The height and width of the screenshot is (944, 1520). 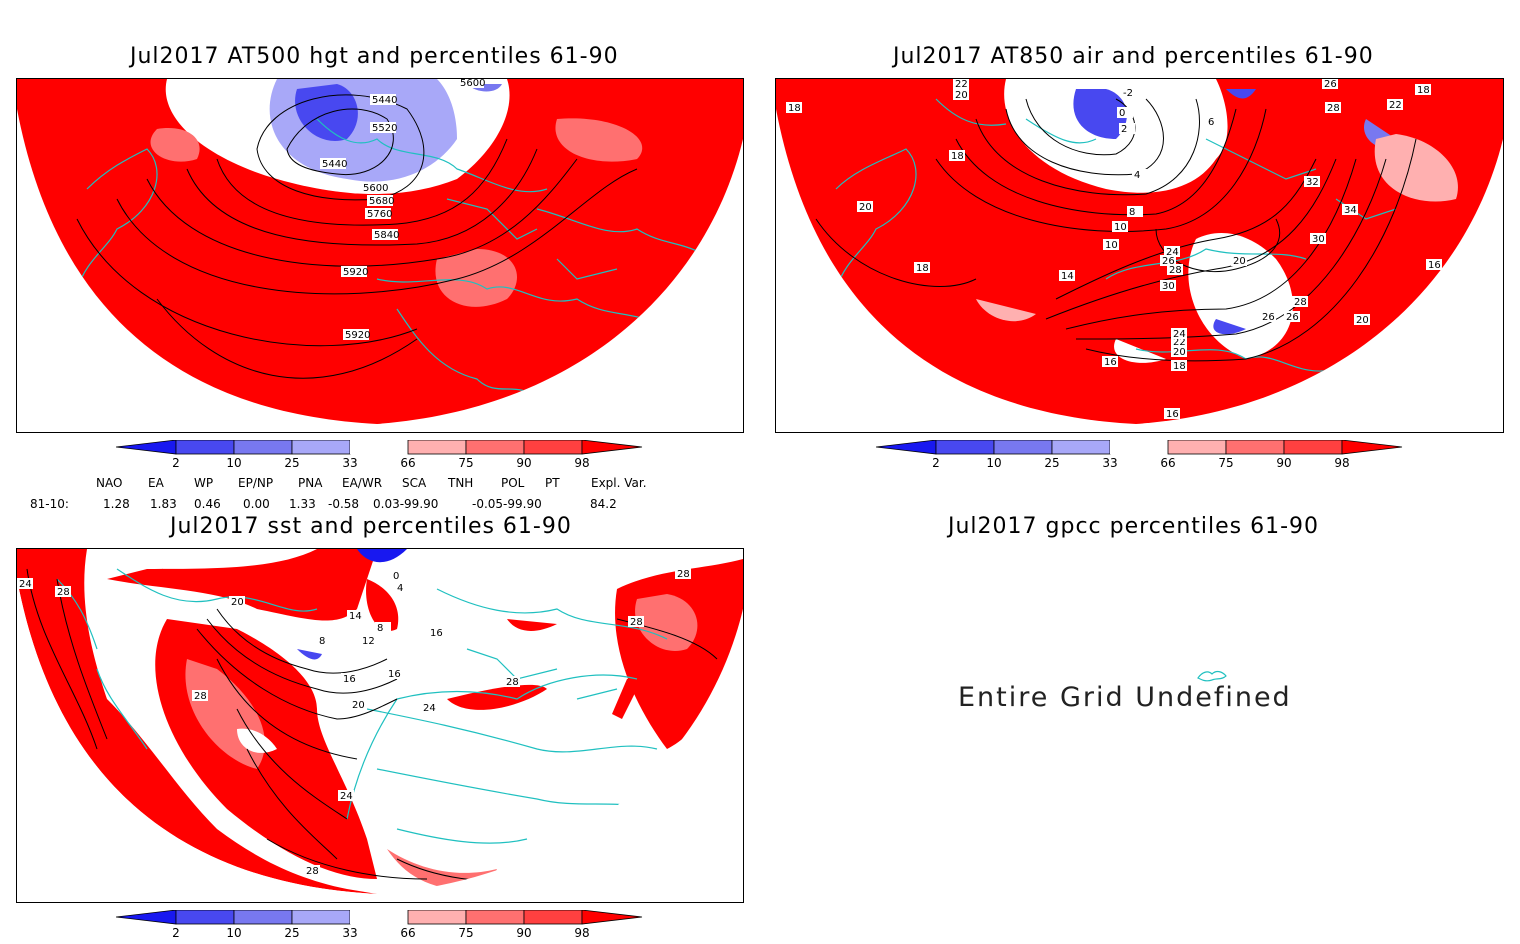 What do you see at coordinates (1312, 182) in the screenshot?
I see `contour-label: 32` at bounding box center [1312, 182].